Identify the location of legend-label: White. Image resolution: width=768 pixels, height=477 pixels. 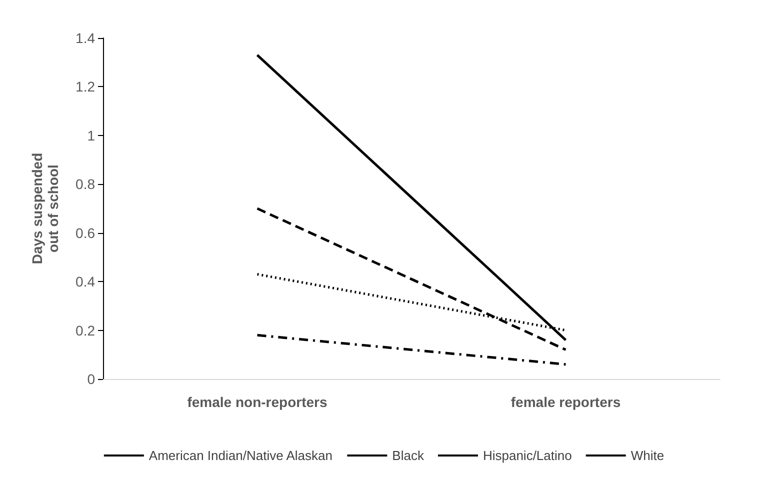
(647, 455).